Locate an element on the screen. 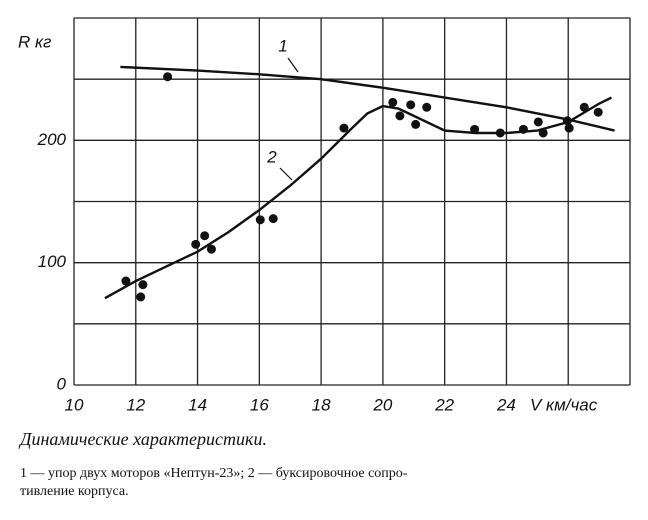 This screenshot has width=648, height=520. series-label: 1 is located at coordinates (282, 45).